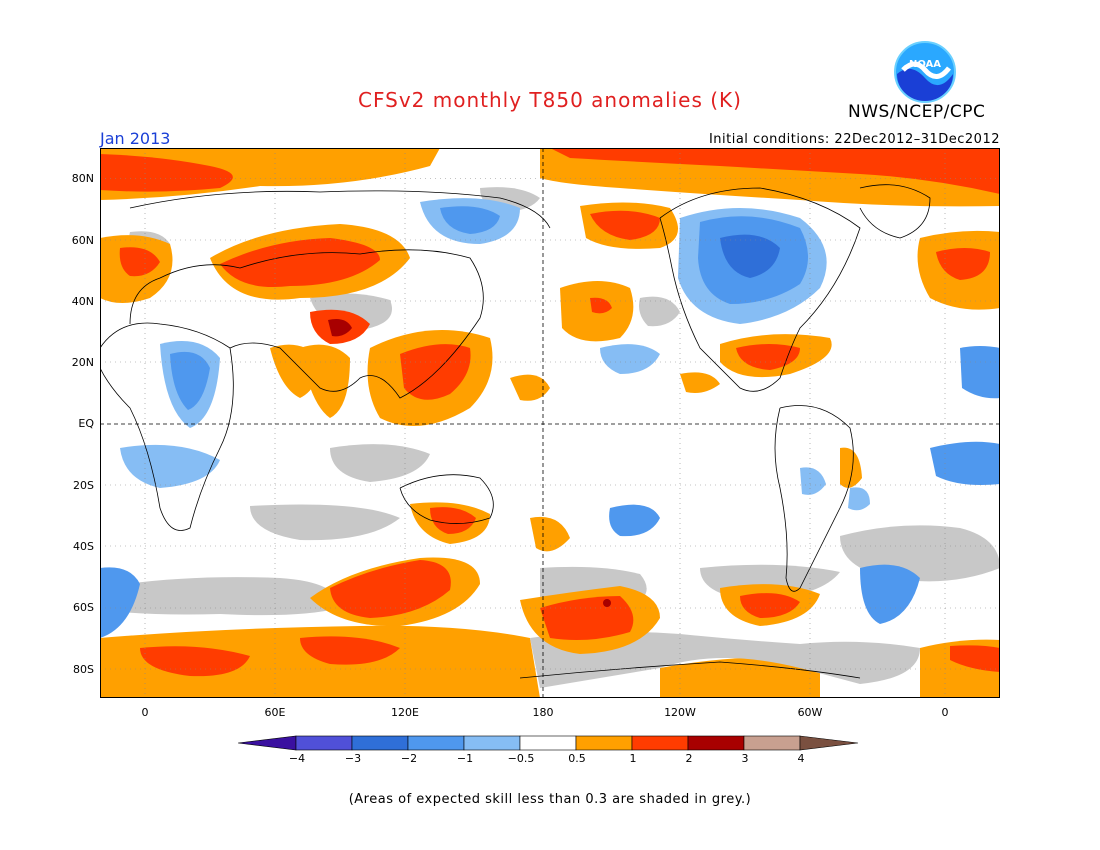  I want to click on lon-label: 60E, so click(275, 712).